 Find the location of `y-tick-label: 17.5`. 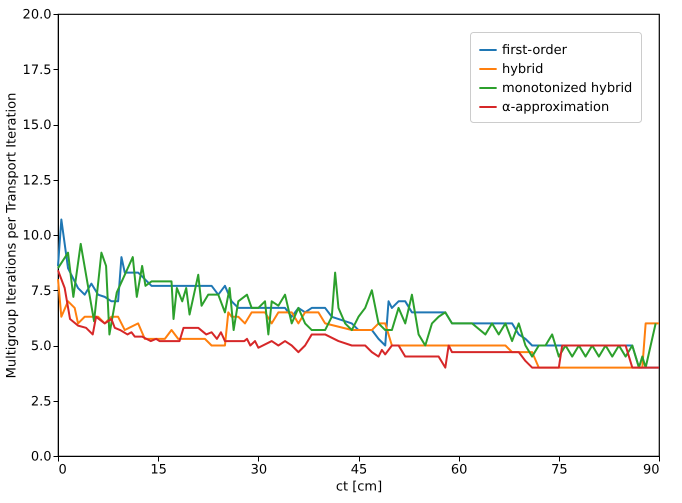

y-tick-label: 17.5 is located at coordinates (37, 70).